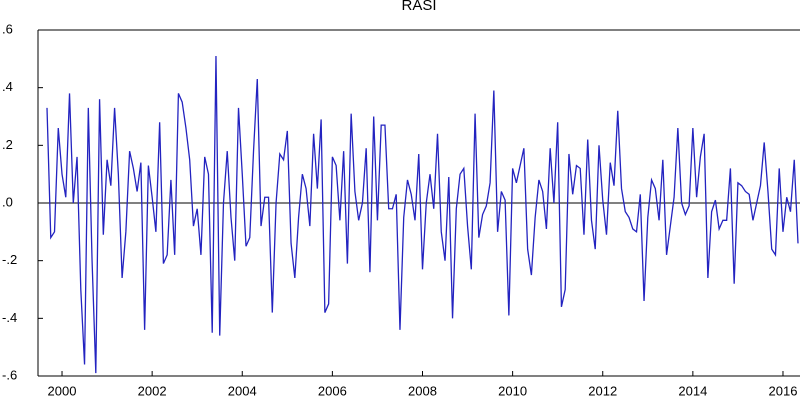 The height and width of the screenshot is (400, 800). Describe the element at coordinates (7, 86) in the screenshot. I see `y-tick-label: .4` at that location.